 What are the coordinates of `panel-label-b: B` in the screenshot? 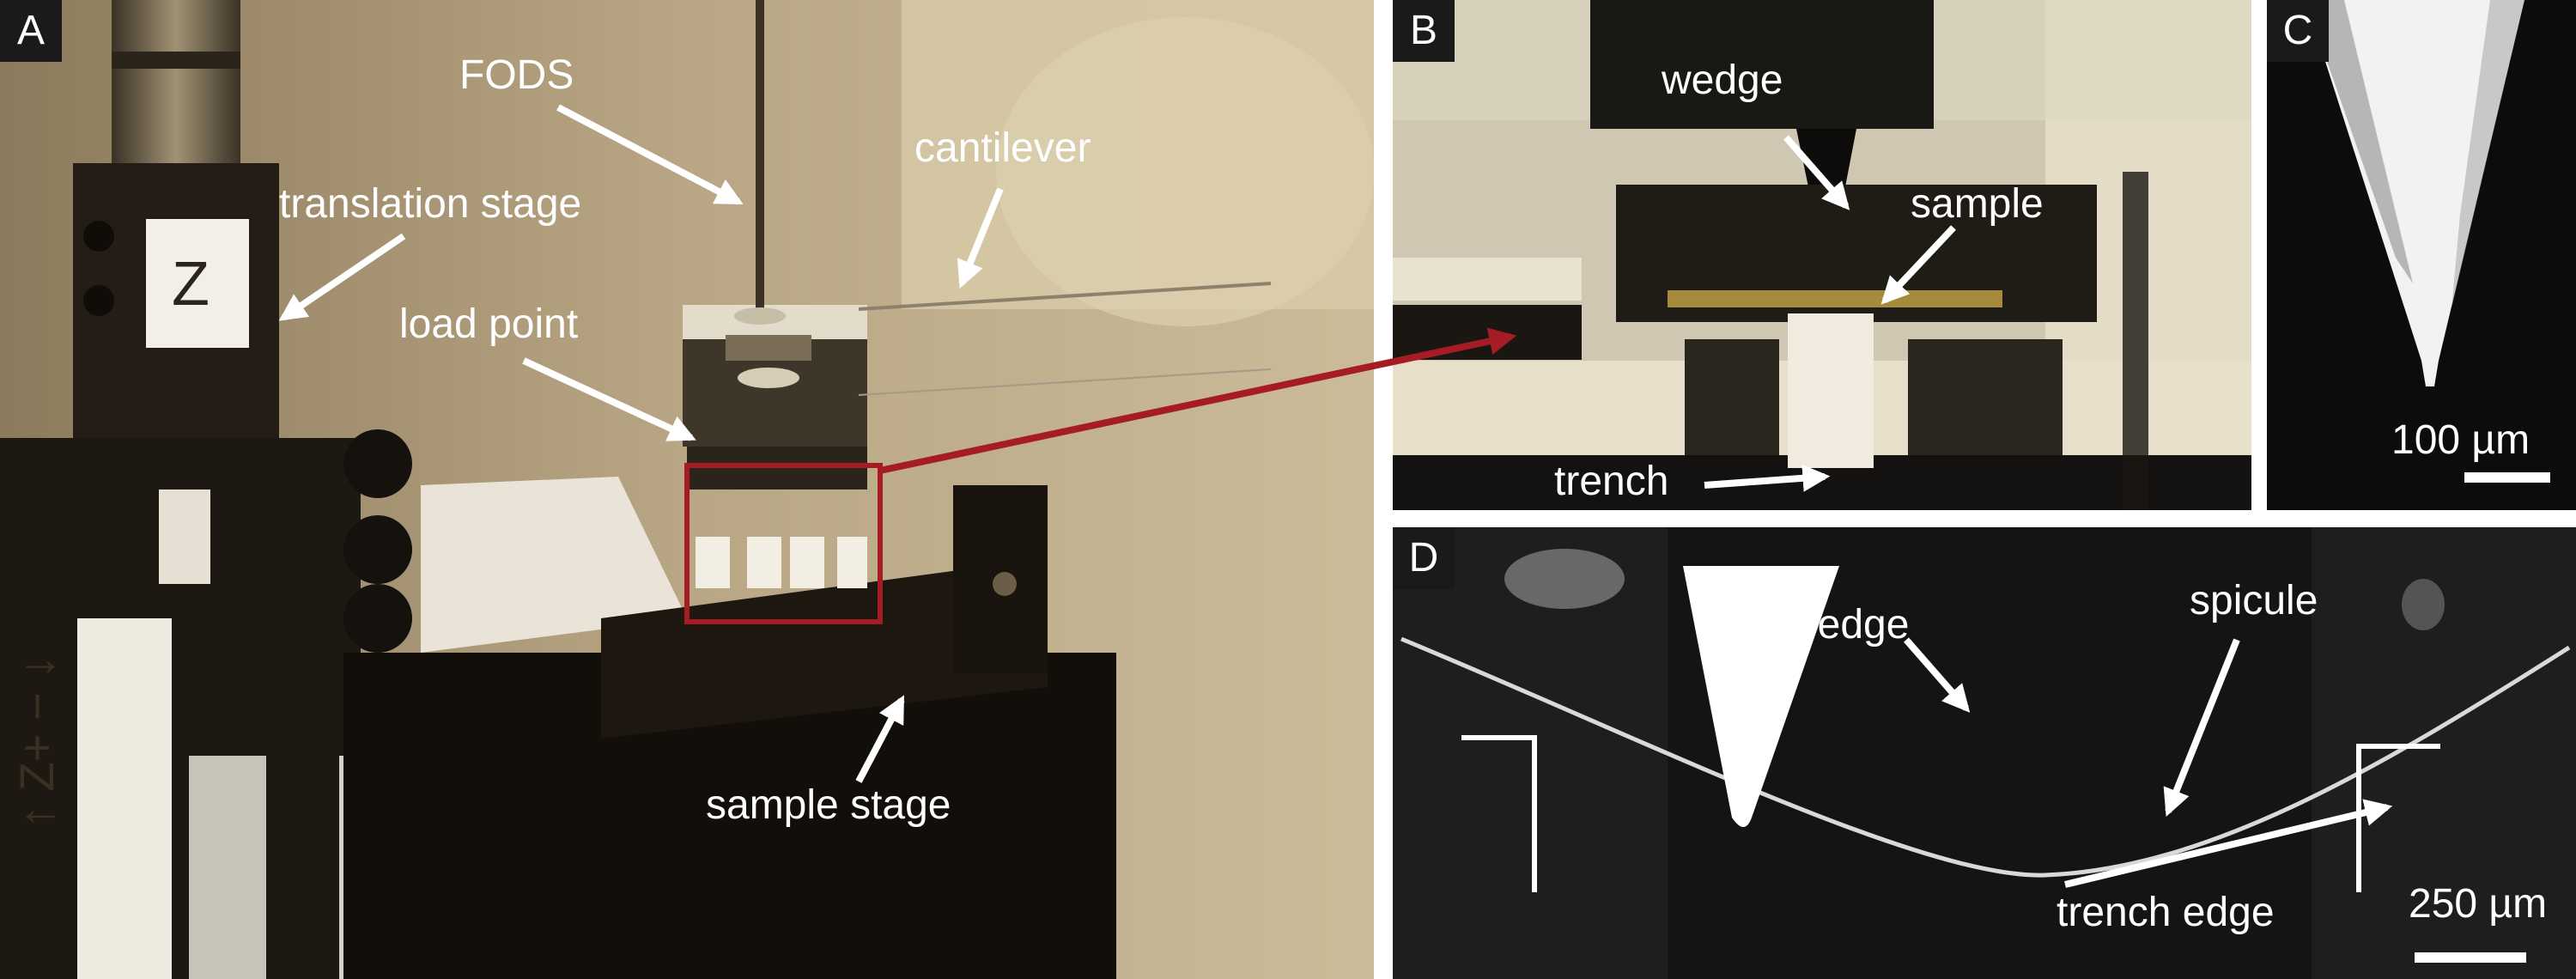 It's located at (1424, 31).